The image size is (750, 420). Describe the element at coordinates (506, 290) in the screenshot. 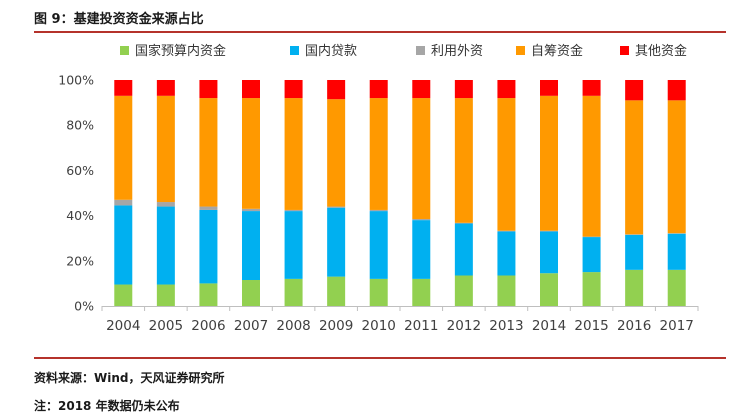

I see `bar-2013-budget` at that location.